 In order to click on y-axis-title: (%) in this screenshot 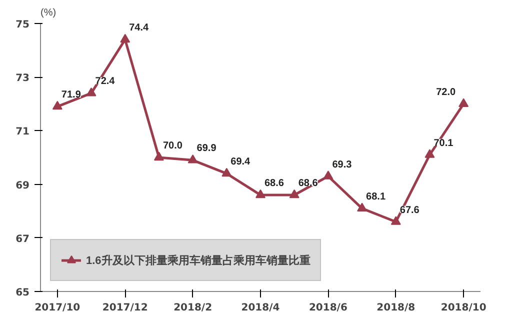, I will do `click(48, 13)`.